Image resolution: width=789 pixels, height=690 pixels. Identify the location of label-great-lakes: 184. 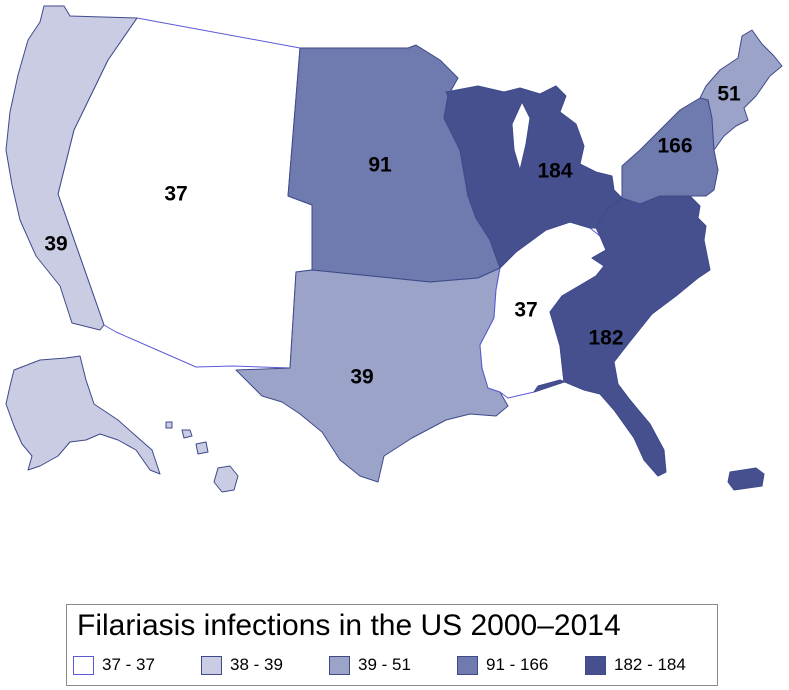
(554, 171).